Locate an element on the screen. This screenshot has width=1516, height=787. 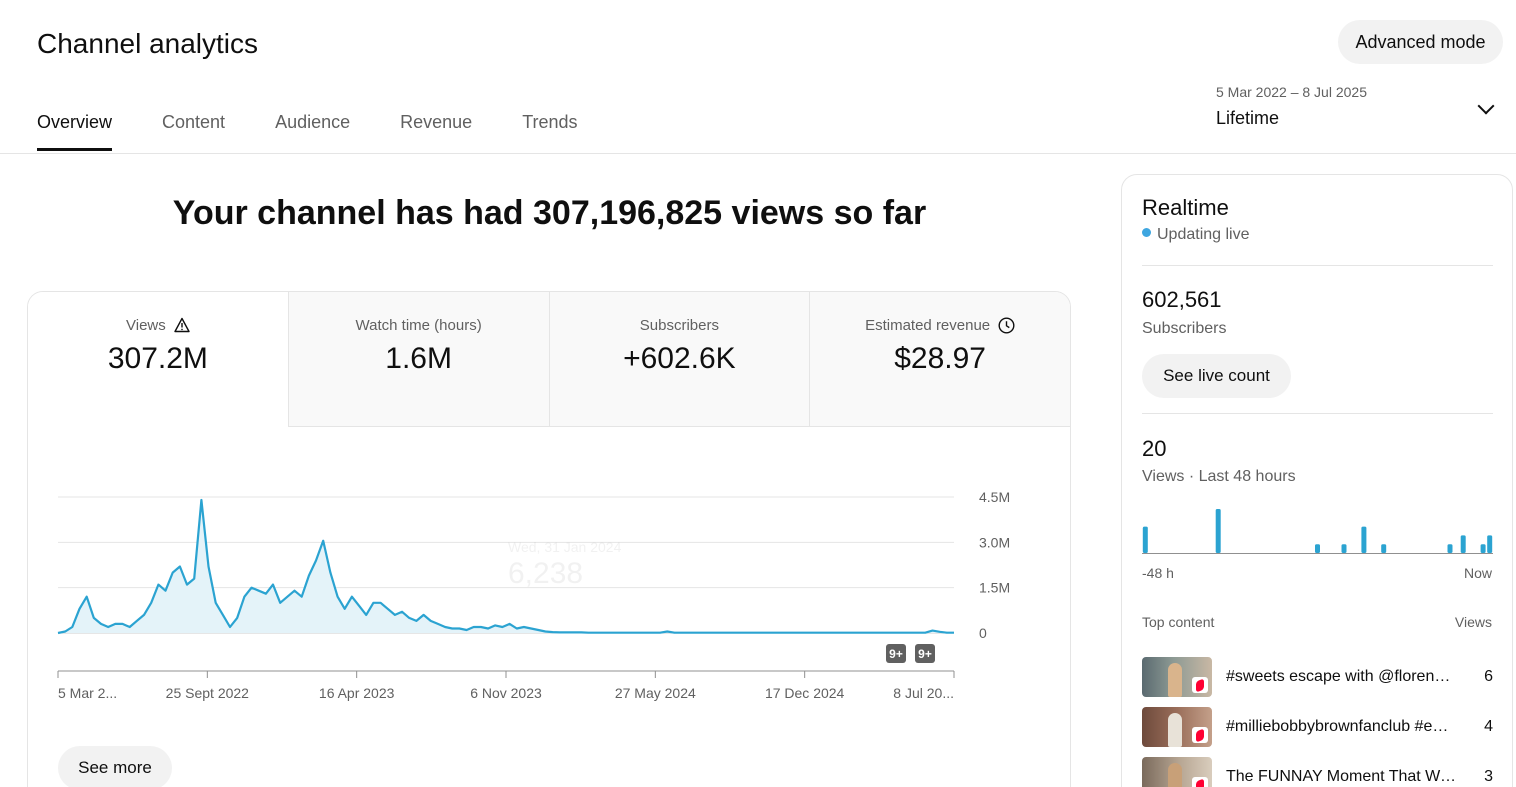
realtime-axis-start: -48 h is located at coordinates (1158, 573).